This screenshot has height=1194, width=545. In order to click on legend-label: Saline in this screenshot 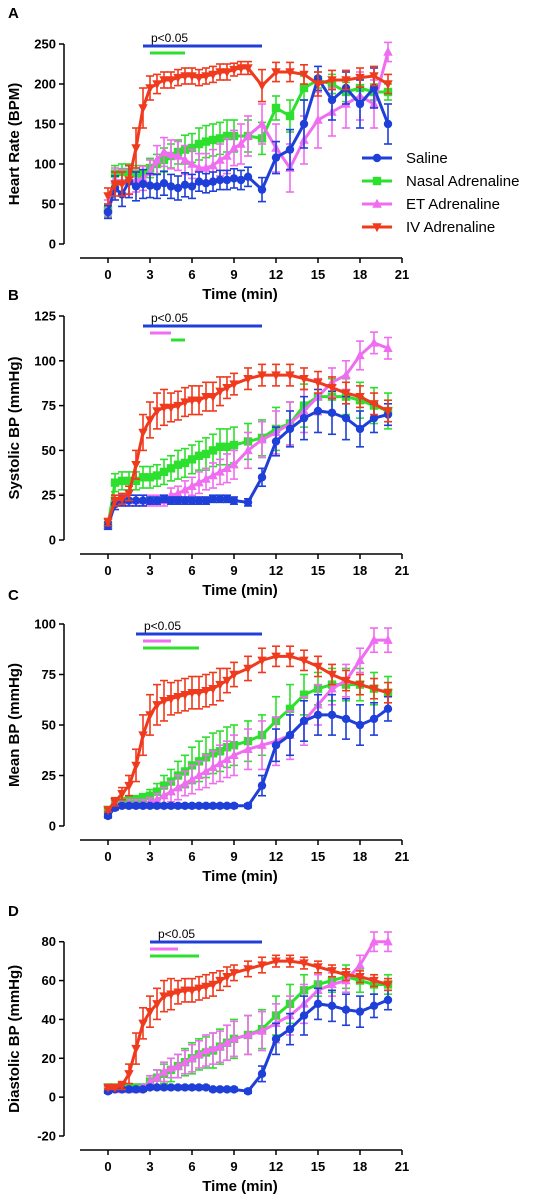, I will do `click(427, 158)`.